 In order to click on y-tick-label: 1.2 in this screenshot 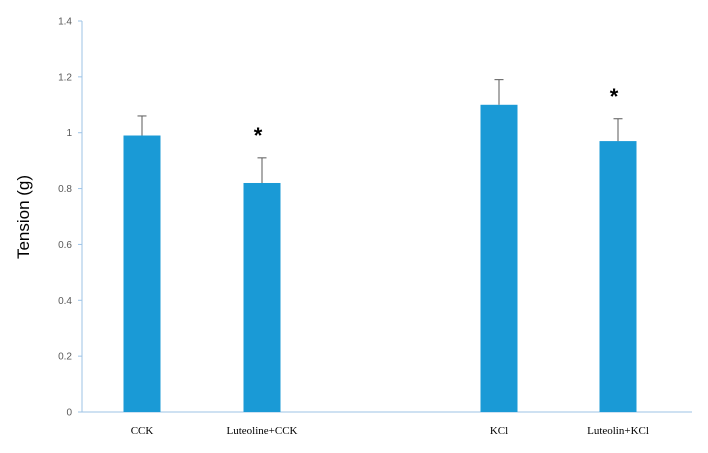, I will do `click(65, 77)`.